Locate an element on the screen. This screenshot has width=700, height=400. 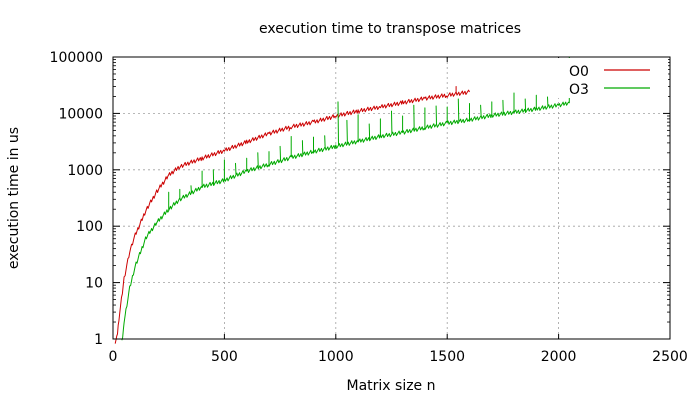
legend: O0 O3 is located at coordinates (611, 78).